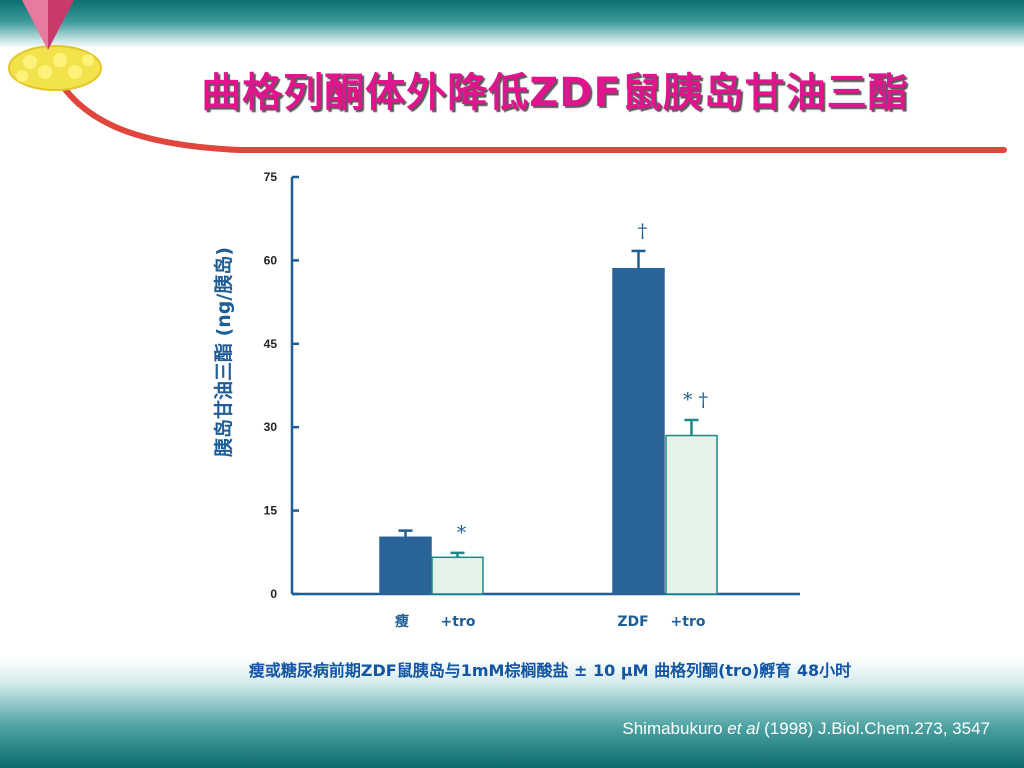 The image size is (1024, 768). I want to click on pancreas-icon, so click(55, 68).